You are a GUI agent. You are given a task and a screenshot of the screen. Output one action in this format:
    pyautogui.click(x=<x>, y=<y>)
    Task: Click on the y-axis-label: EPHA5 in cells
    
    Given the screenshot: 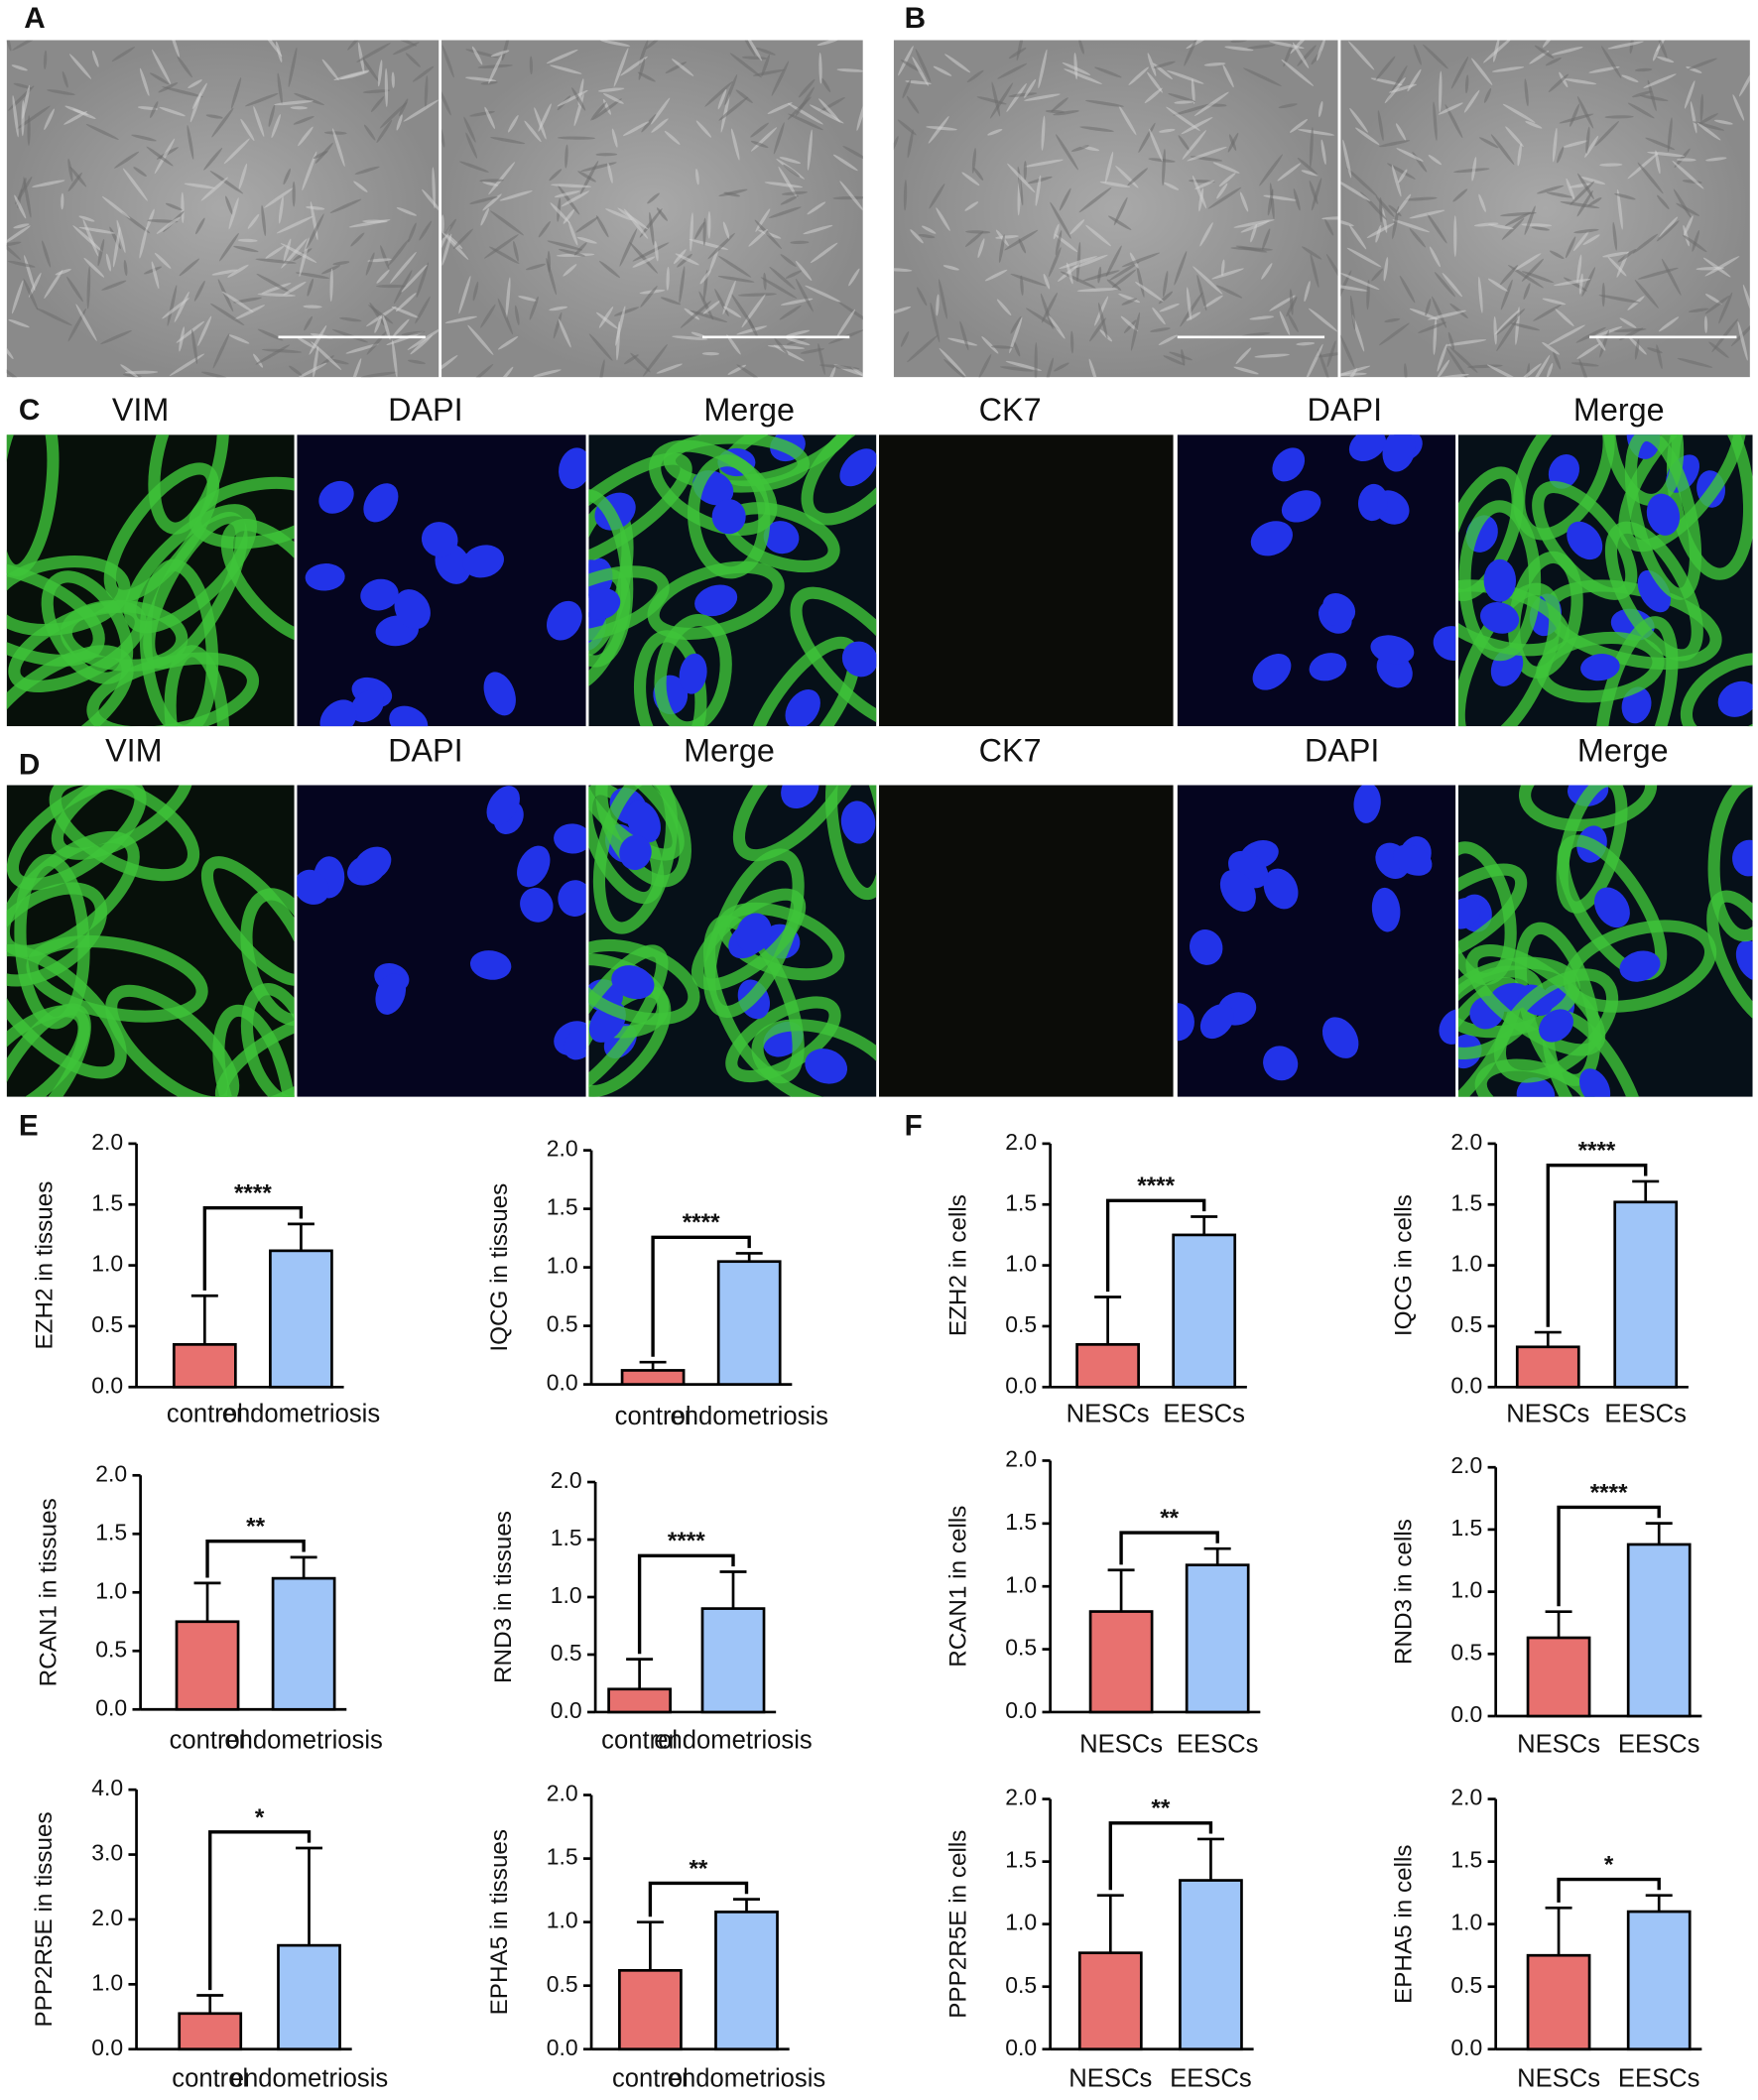 What is the action you would take?
    pyautogui.click(x=1403, y=1923)
    